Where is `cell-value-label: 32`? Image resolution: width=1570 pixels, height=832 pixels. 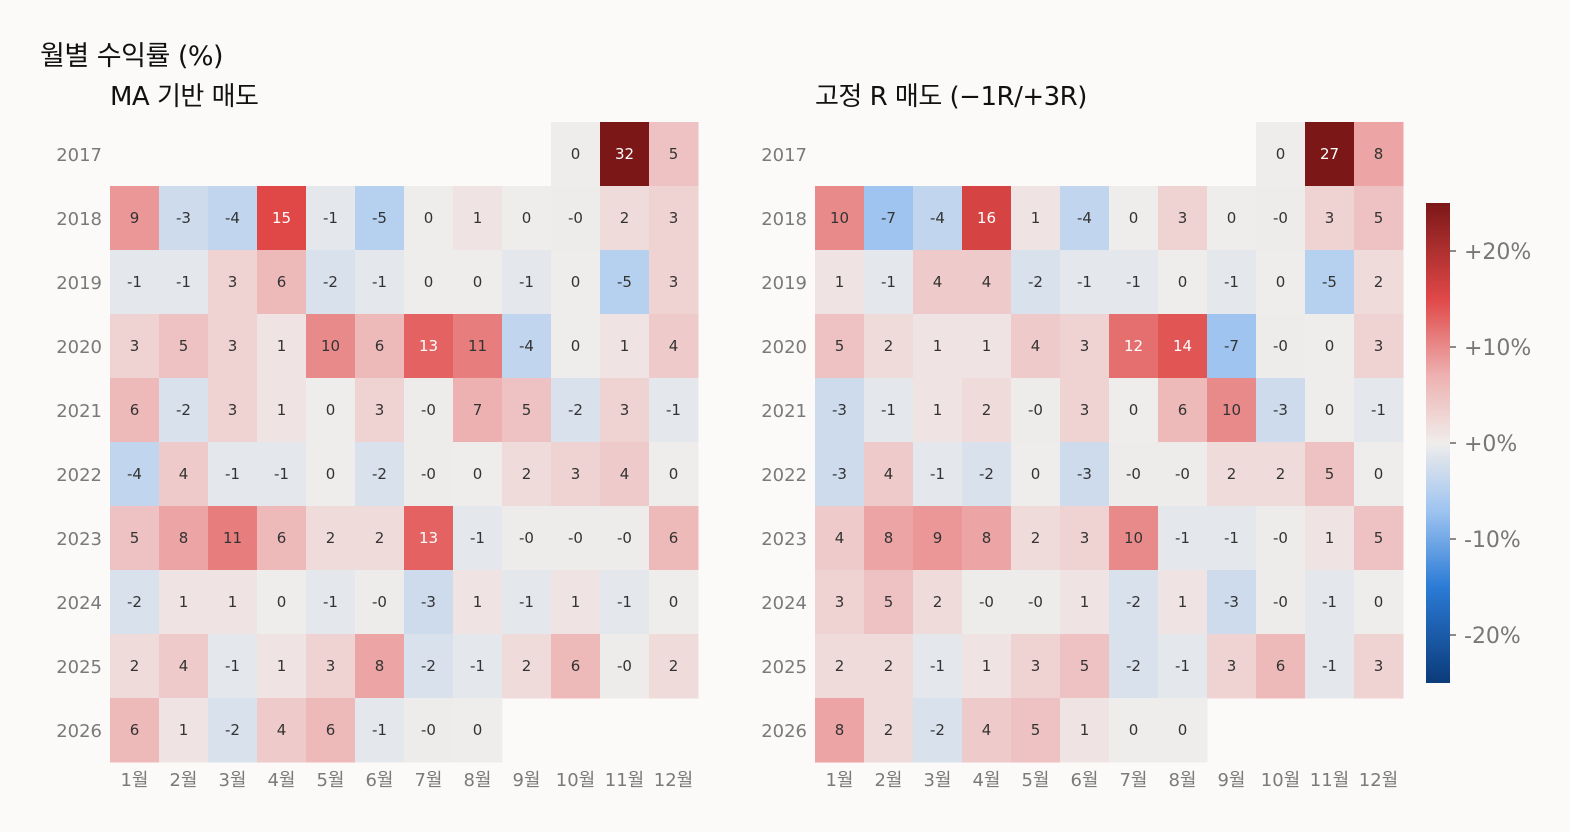
cell-value-label: 32 is located at coordinates (624, 154).